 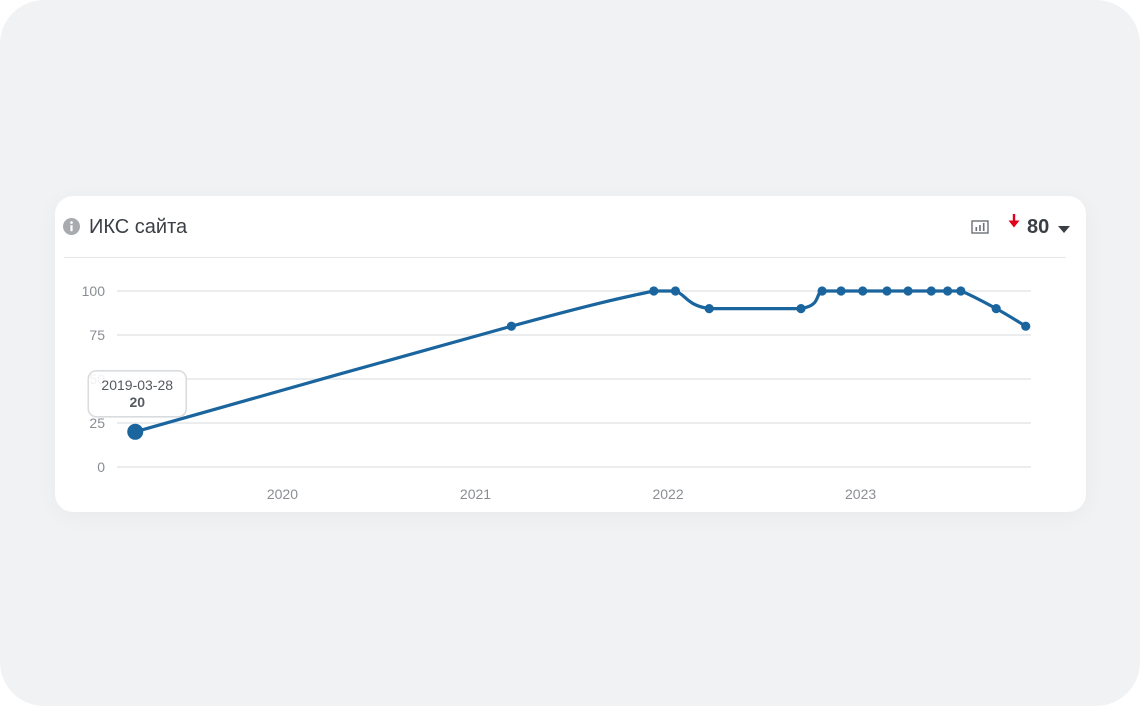 What do you see at coordinates (71, 226) in the screenshot?
I see `info-icon` at bounding box center [71, 226].